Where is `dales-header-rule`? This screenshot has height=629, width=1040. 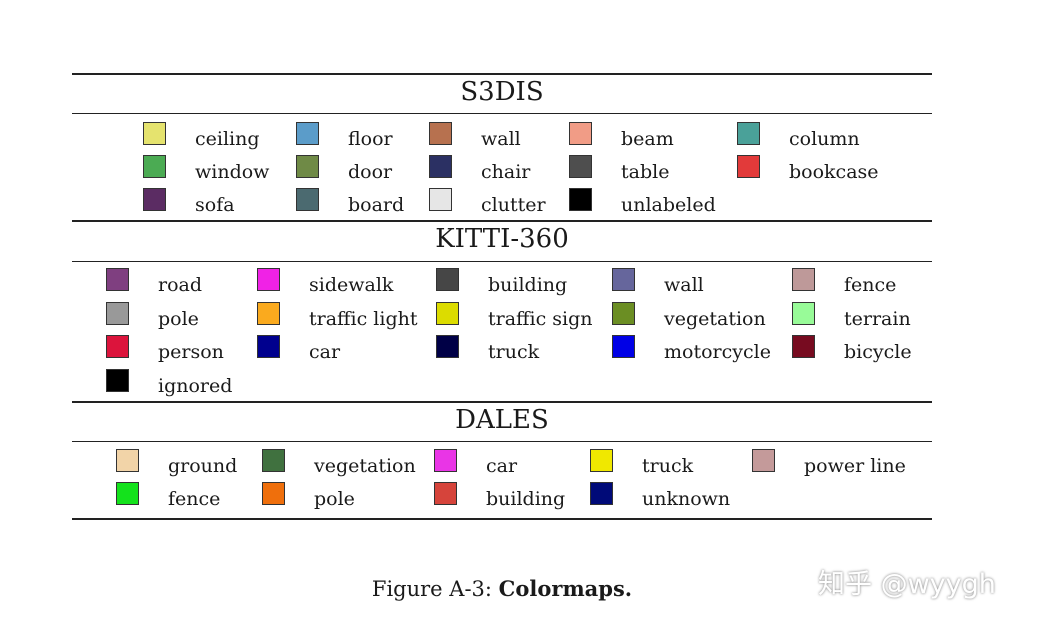
dales-header-rule is located at coordinates (502, 441).